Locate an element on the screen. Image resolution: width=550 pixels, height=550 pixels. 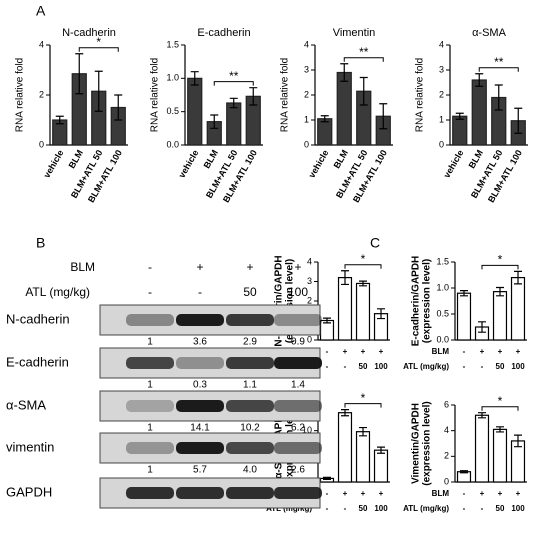
y-tick-label: 4 is located at coordinates (41, 44).